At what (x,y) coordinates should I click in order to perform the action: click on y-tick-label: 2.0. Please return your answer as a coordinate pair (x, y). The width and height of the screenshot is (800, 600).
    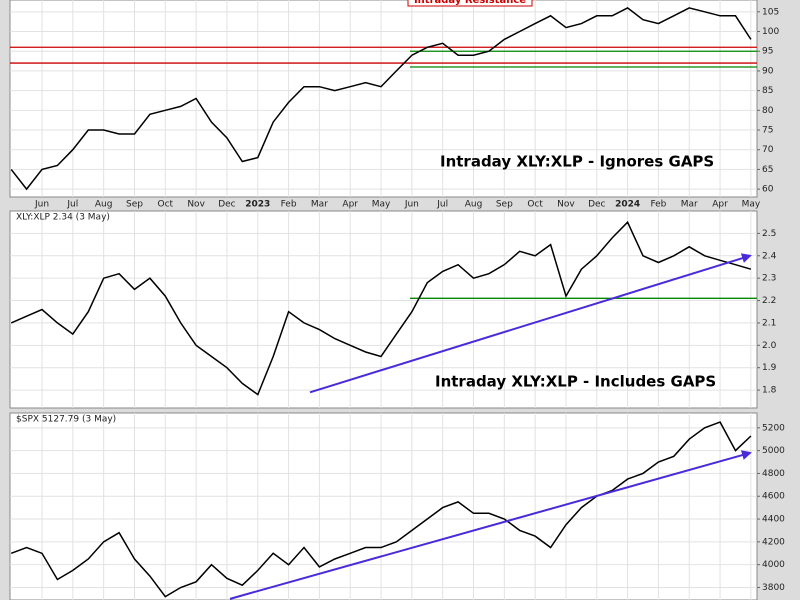
    Looking at the image, I should click on (769, 346).